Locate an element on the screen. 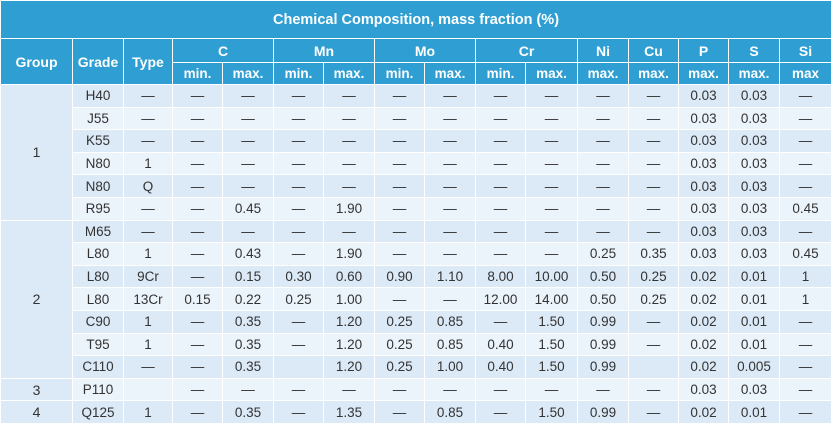  subheader-mn-min: min. is located at coordinates (298, 73).